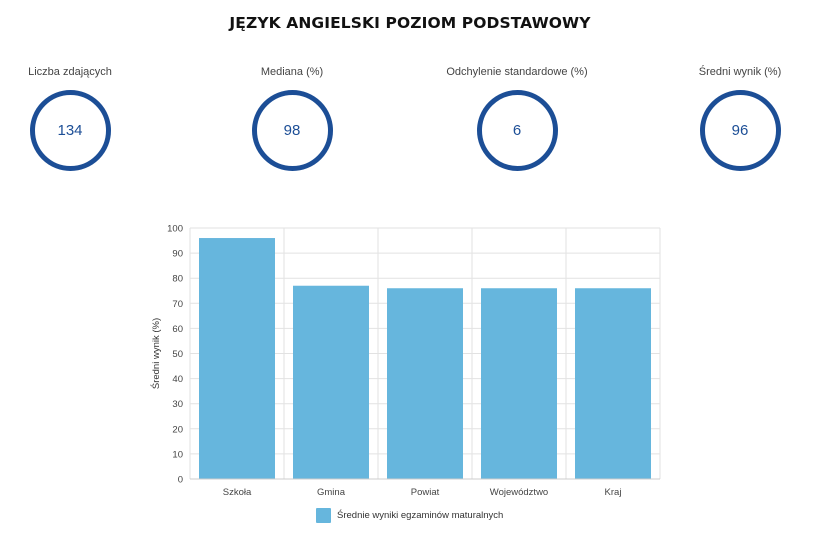 The width and height of the screenshot is (820, 542). I want to click on x-tick-label: Powiat, so click(425, 492).